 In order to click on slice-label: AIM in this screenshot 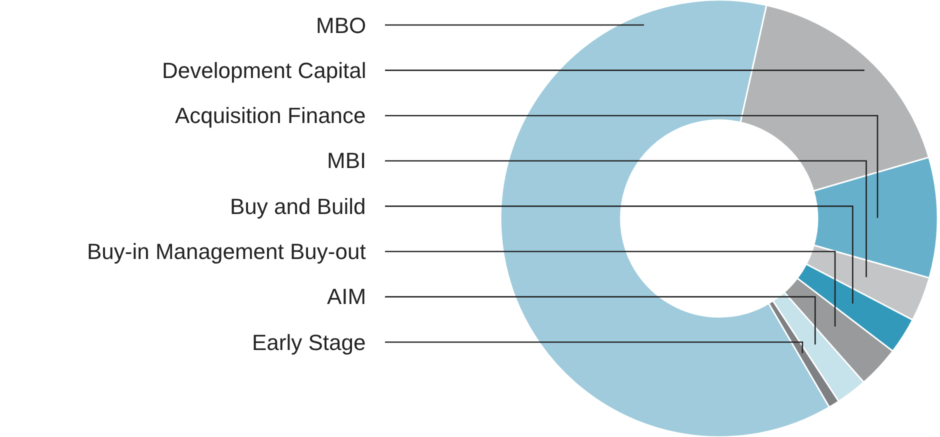, I will do `click(346, 296)`.